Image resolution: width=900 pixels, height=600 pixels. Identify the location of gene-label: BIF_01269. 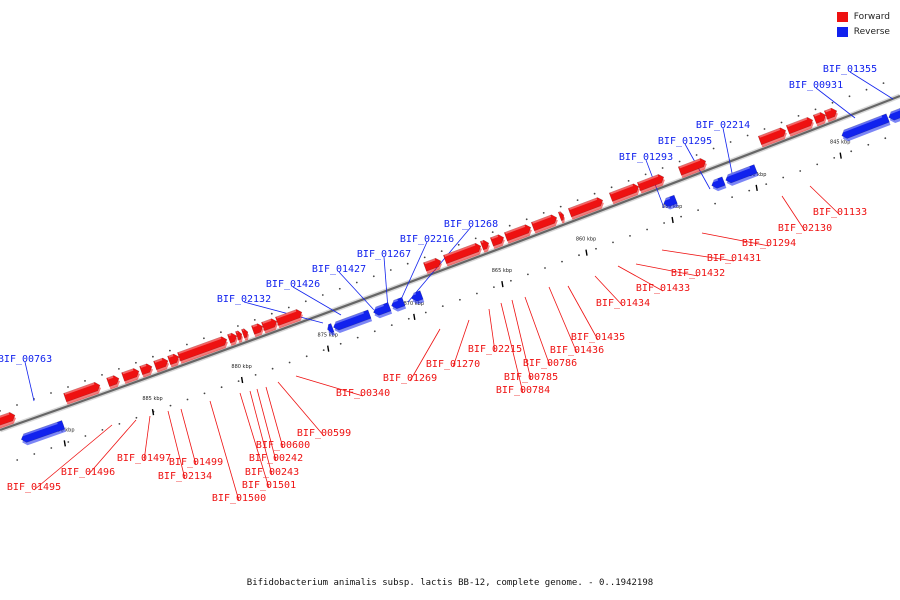
(410, 378).